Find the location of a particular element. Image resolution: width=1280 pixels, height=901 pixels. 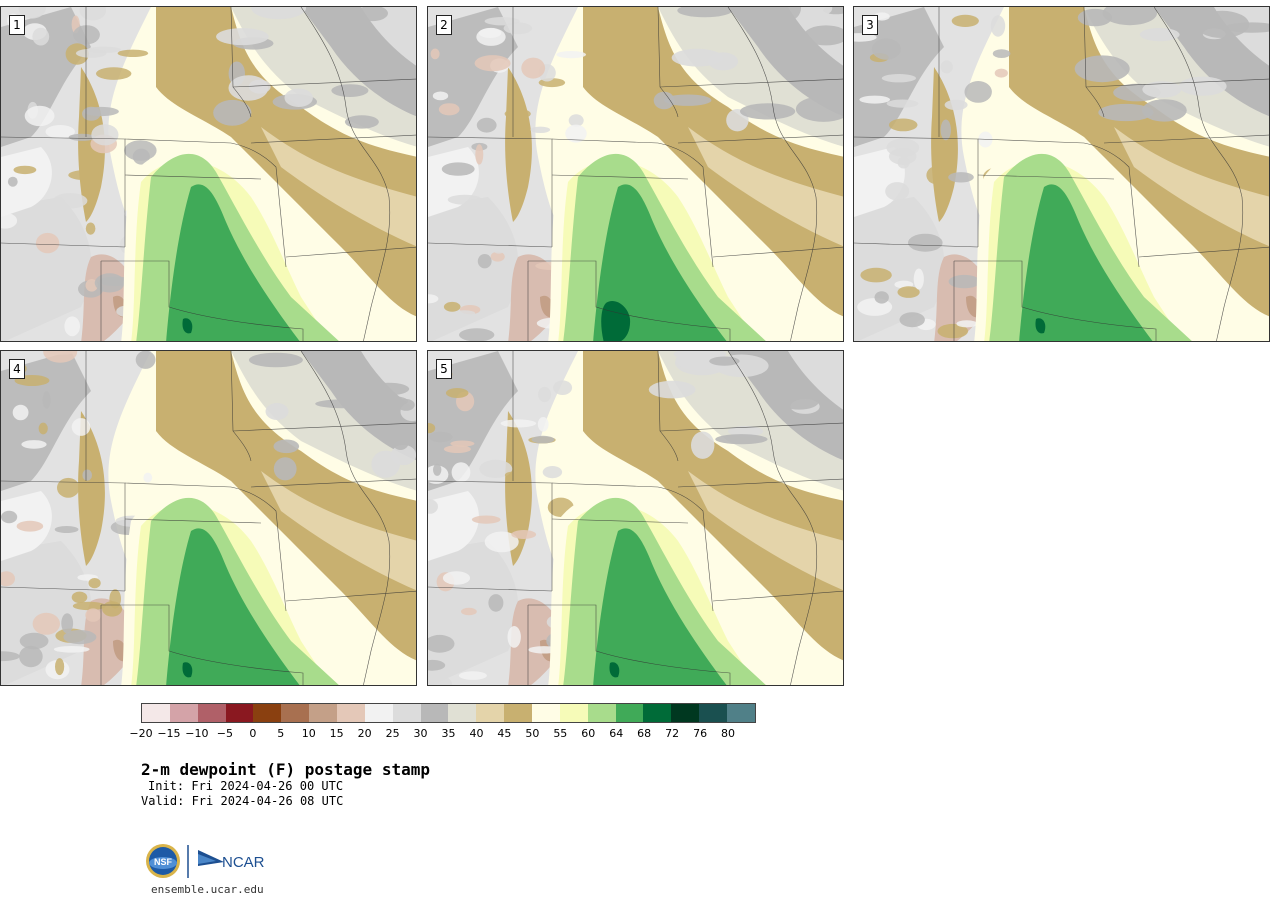

colorbar-tick-label: 45 is located at coordinates (504, 733).